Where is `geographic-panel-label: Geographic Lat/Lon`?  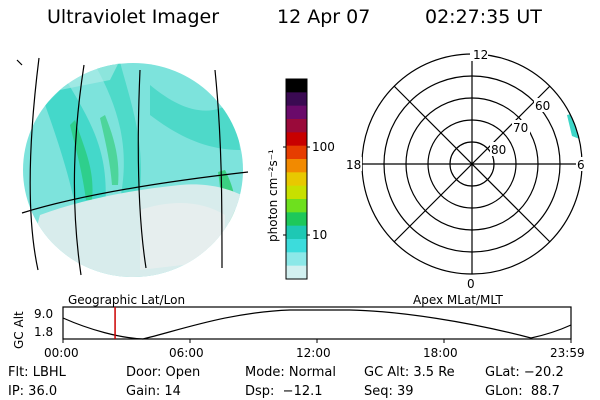
geographic-panel-label: Geographic Lat/Lon is located at coordinates (126, 300).